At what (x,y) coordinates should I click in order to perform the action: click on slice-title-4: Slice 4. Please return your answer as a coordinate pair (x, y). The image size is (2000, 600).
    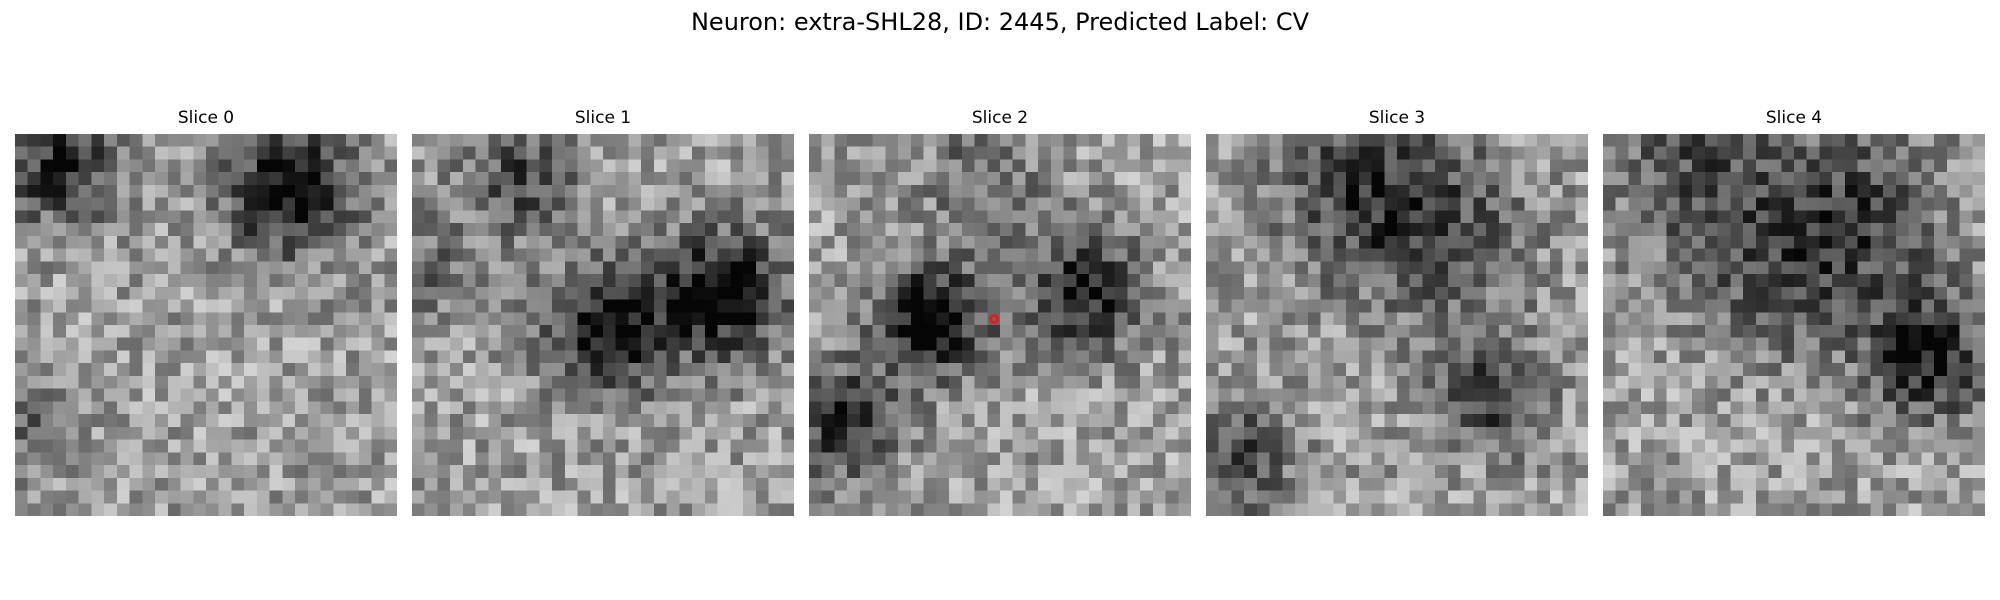
    Looking at the image, I should click on (1794, 118).